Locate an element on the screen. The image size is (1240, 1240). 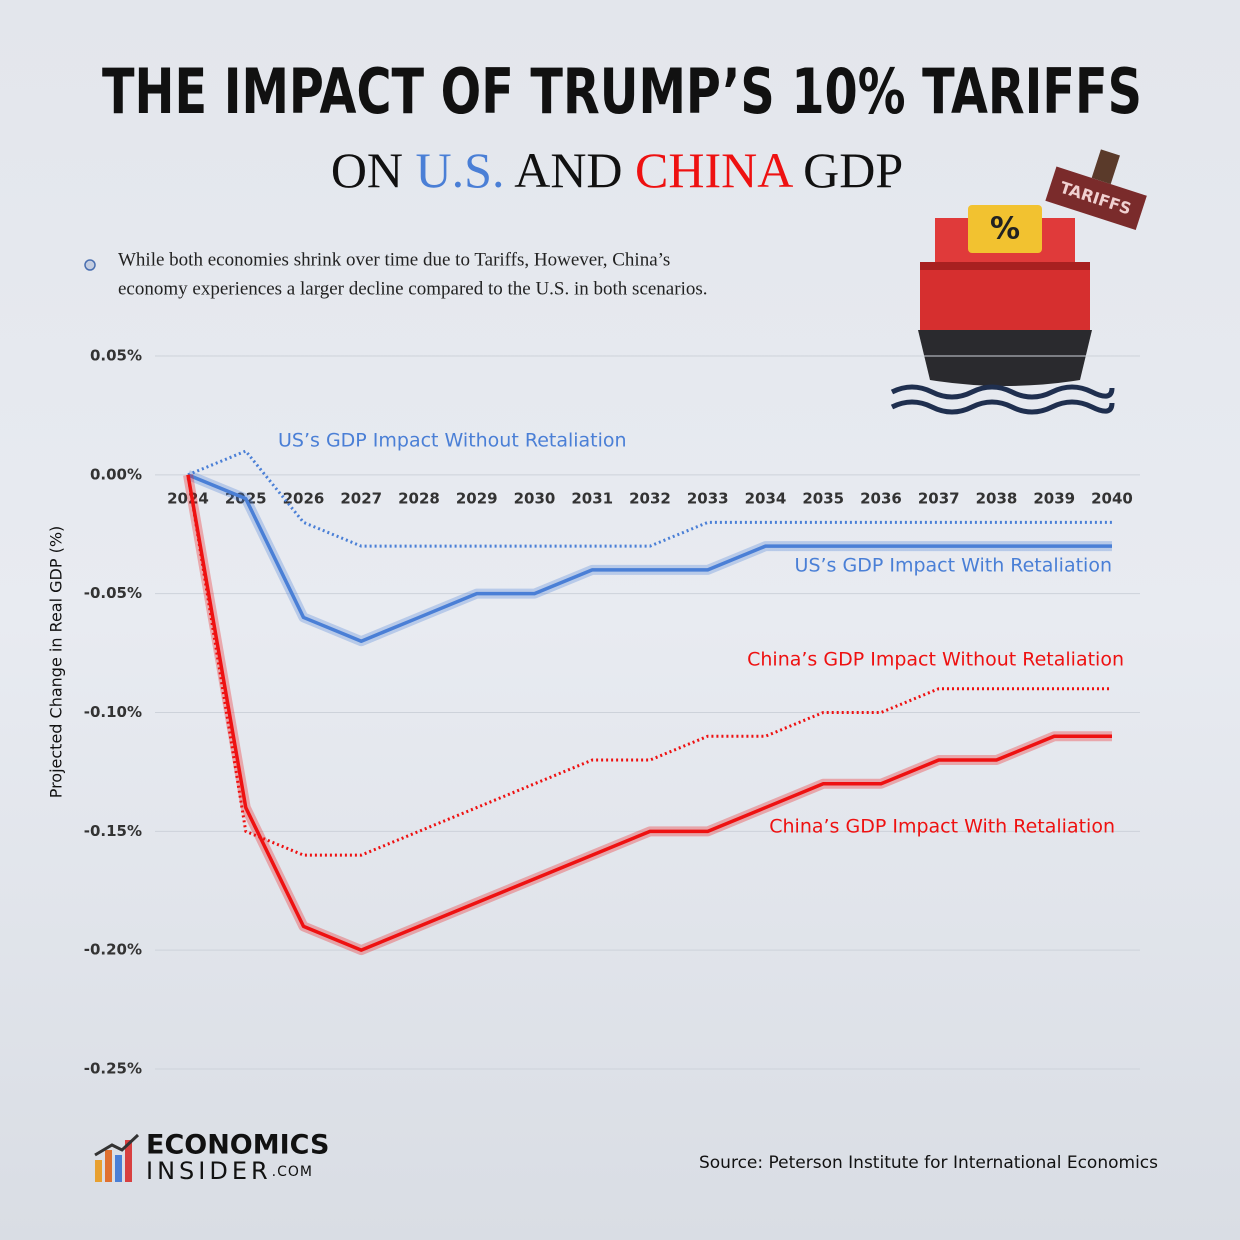
series-label: US’s GDP Impact With Retaliation is located at coordinates (953, 566).